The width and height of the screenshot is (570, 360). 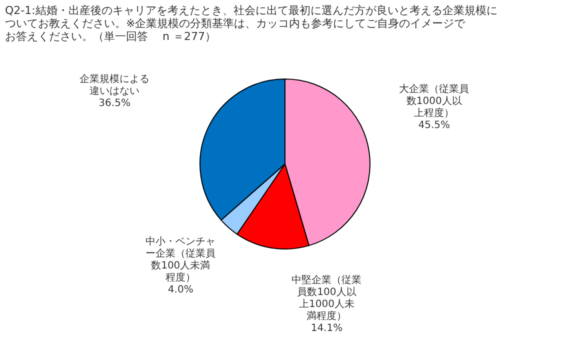 What do you see at coordinates (181, 290) in the screenshot?
I see `data-label: 4.0%` at bounding box center [181, 290].